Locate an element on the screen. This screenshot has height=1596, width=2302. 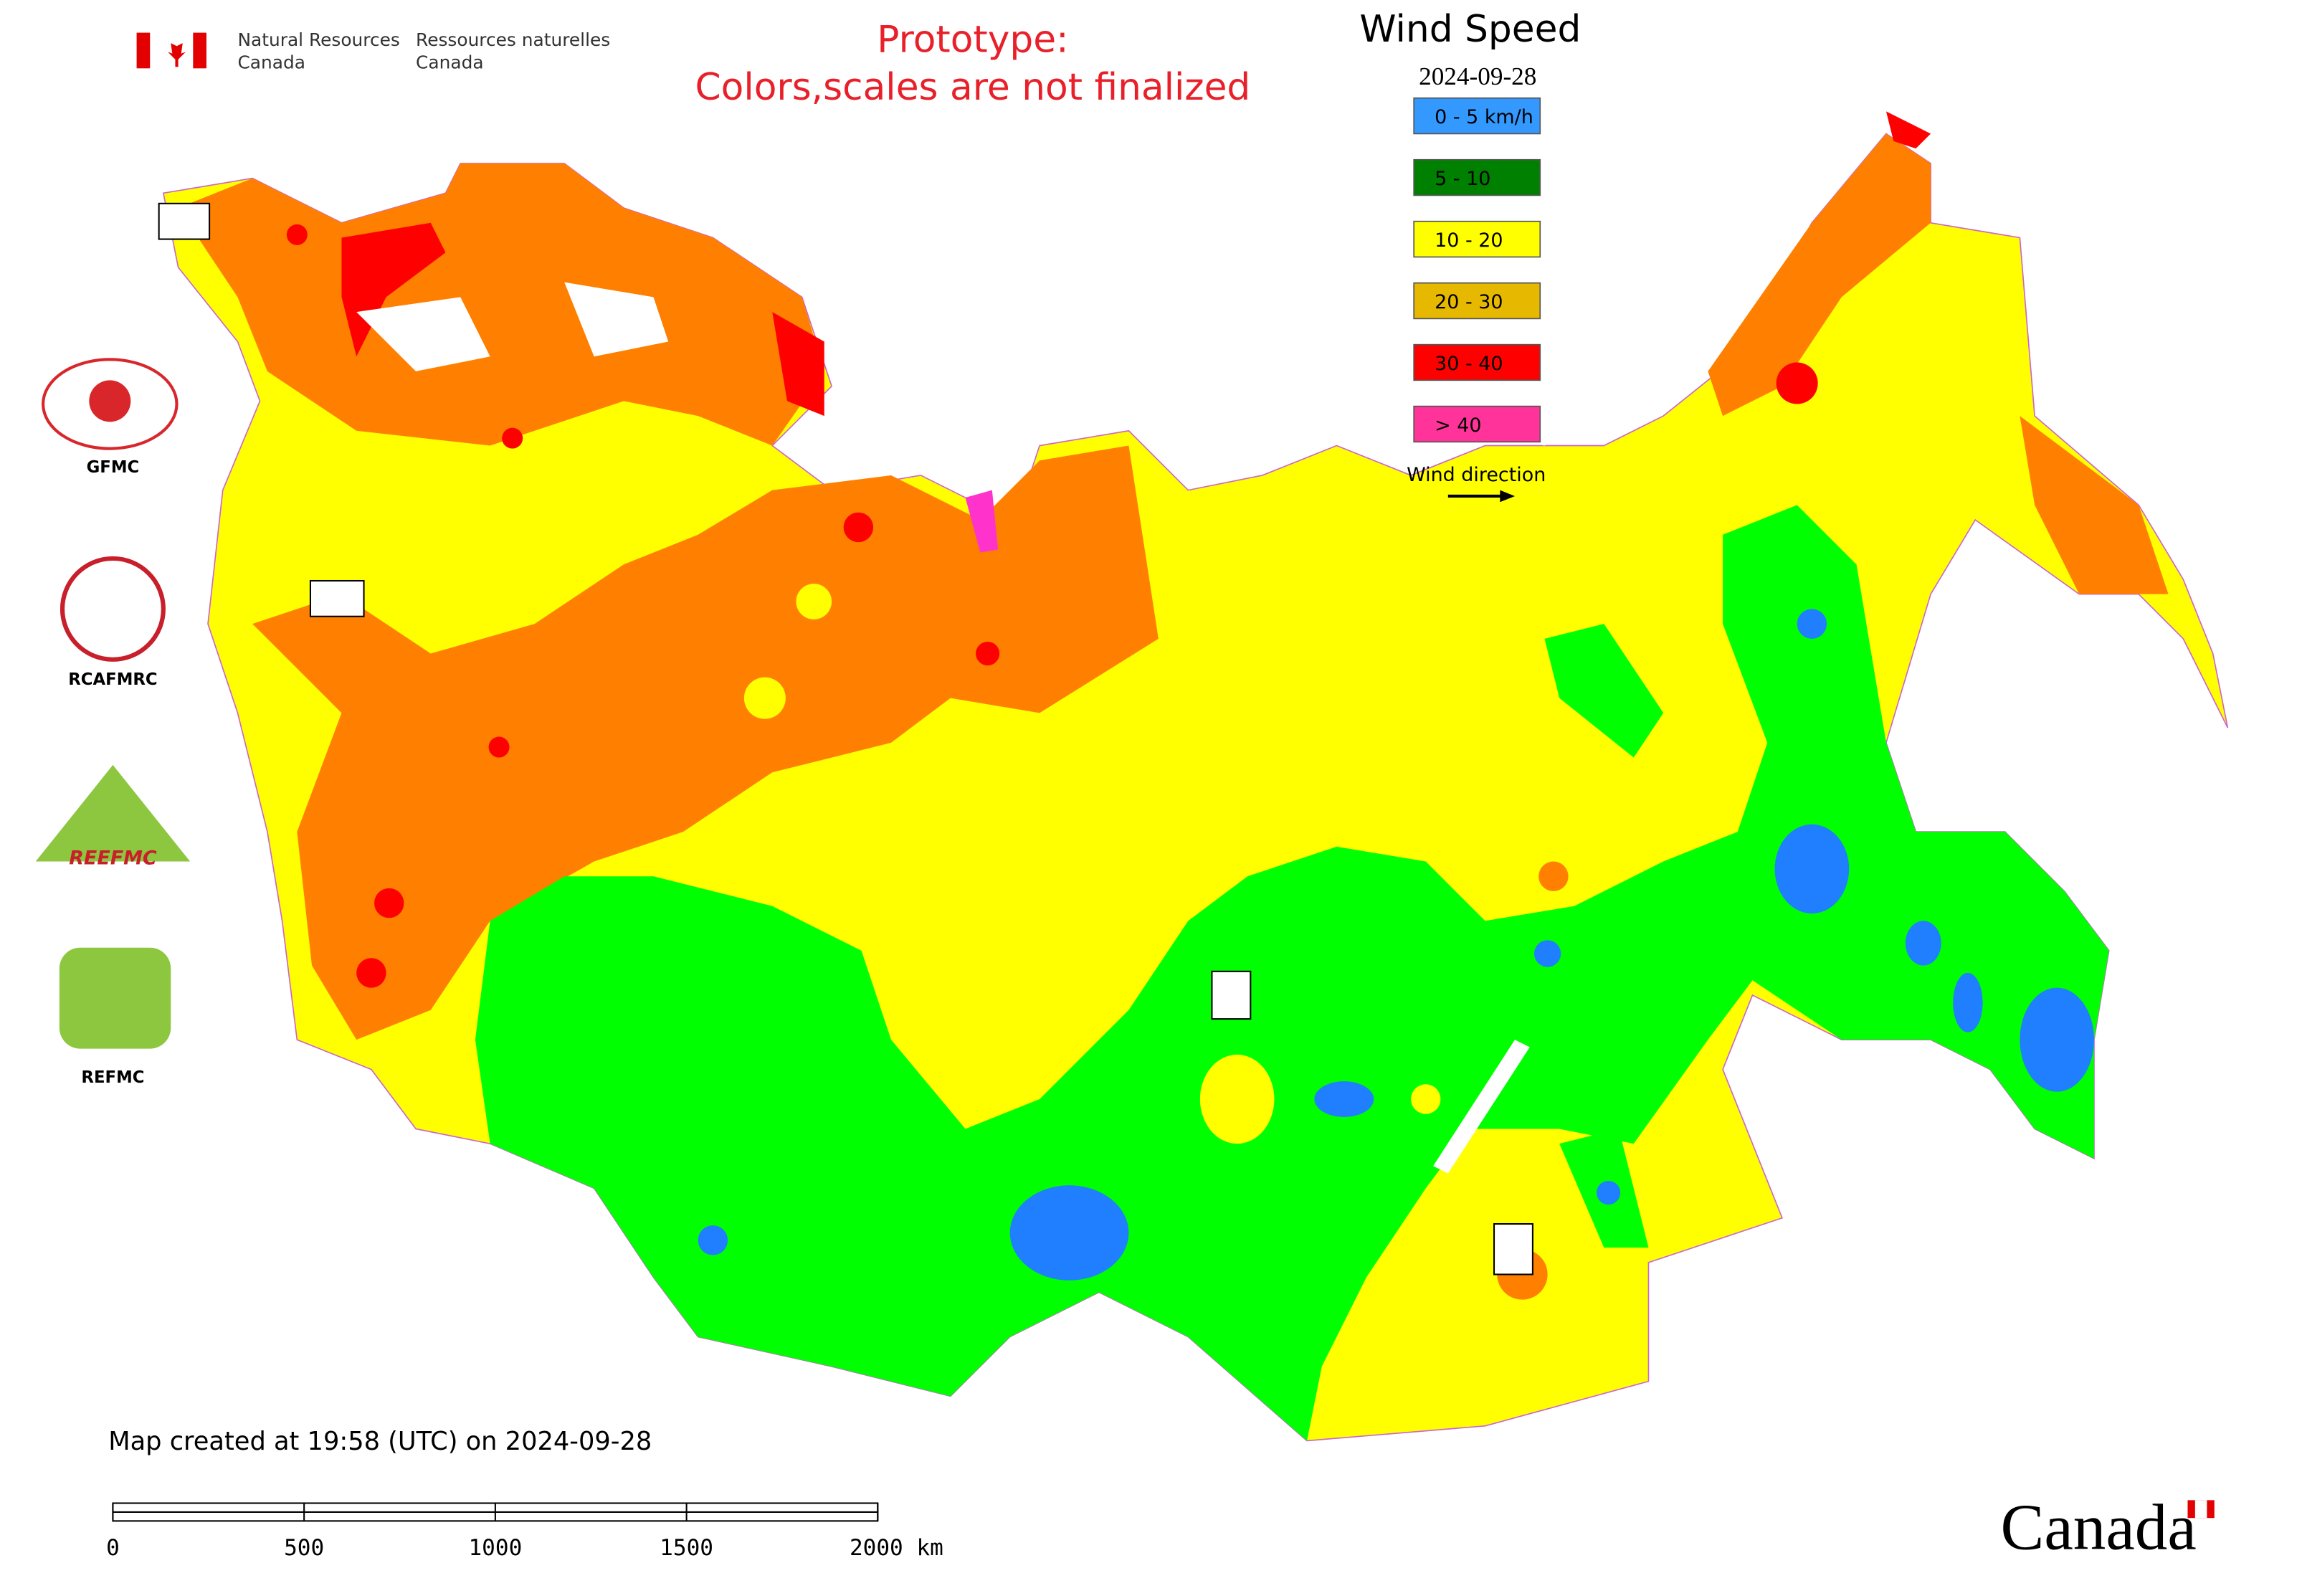
legend-label: 5 - 10 is located at coordinates (1462, 179).